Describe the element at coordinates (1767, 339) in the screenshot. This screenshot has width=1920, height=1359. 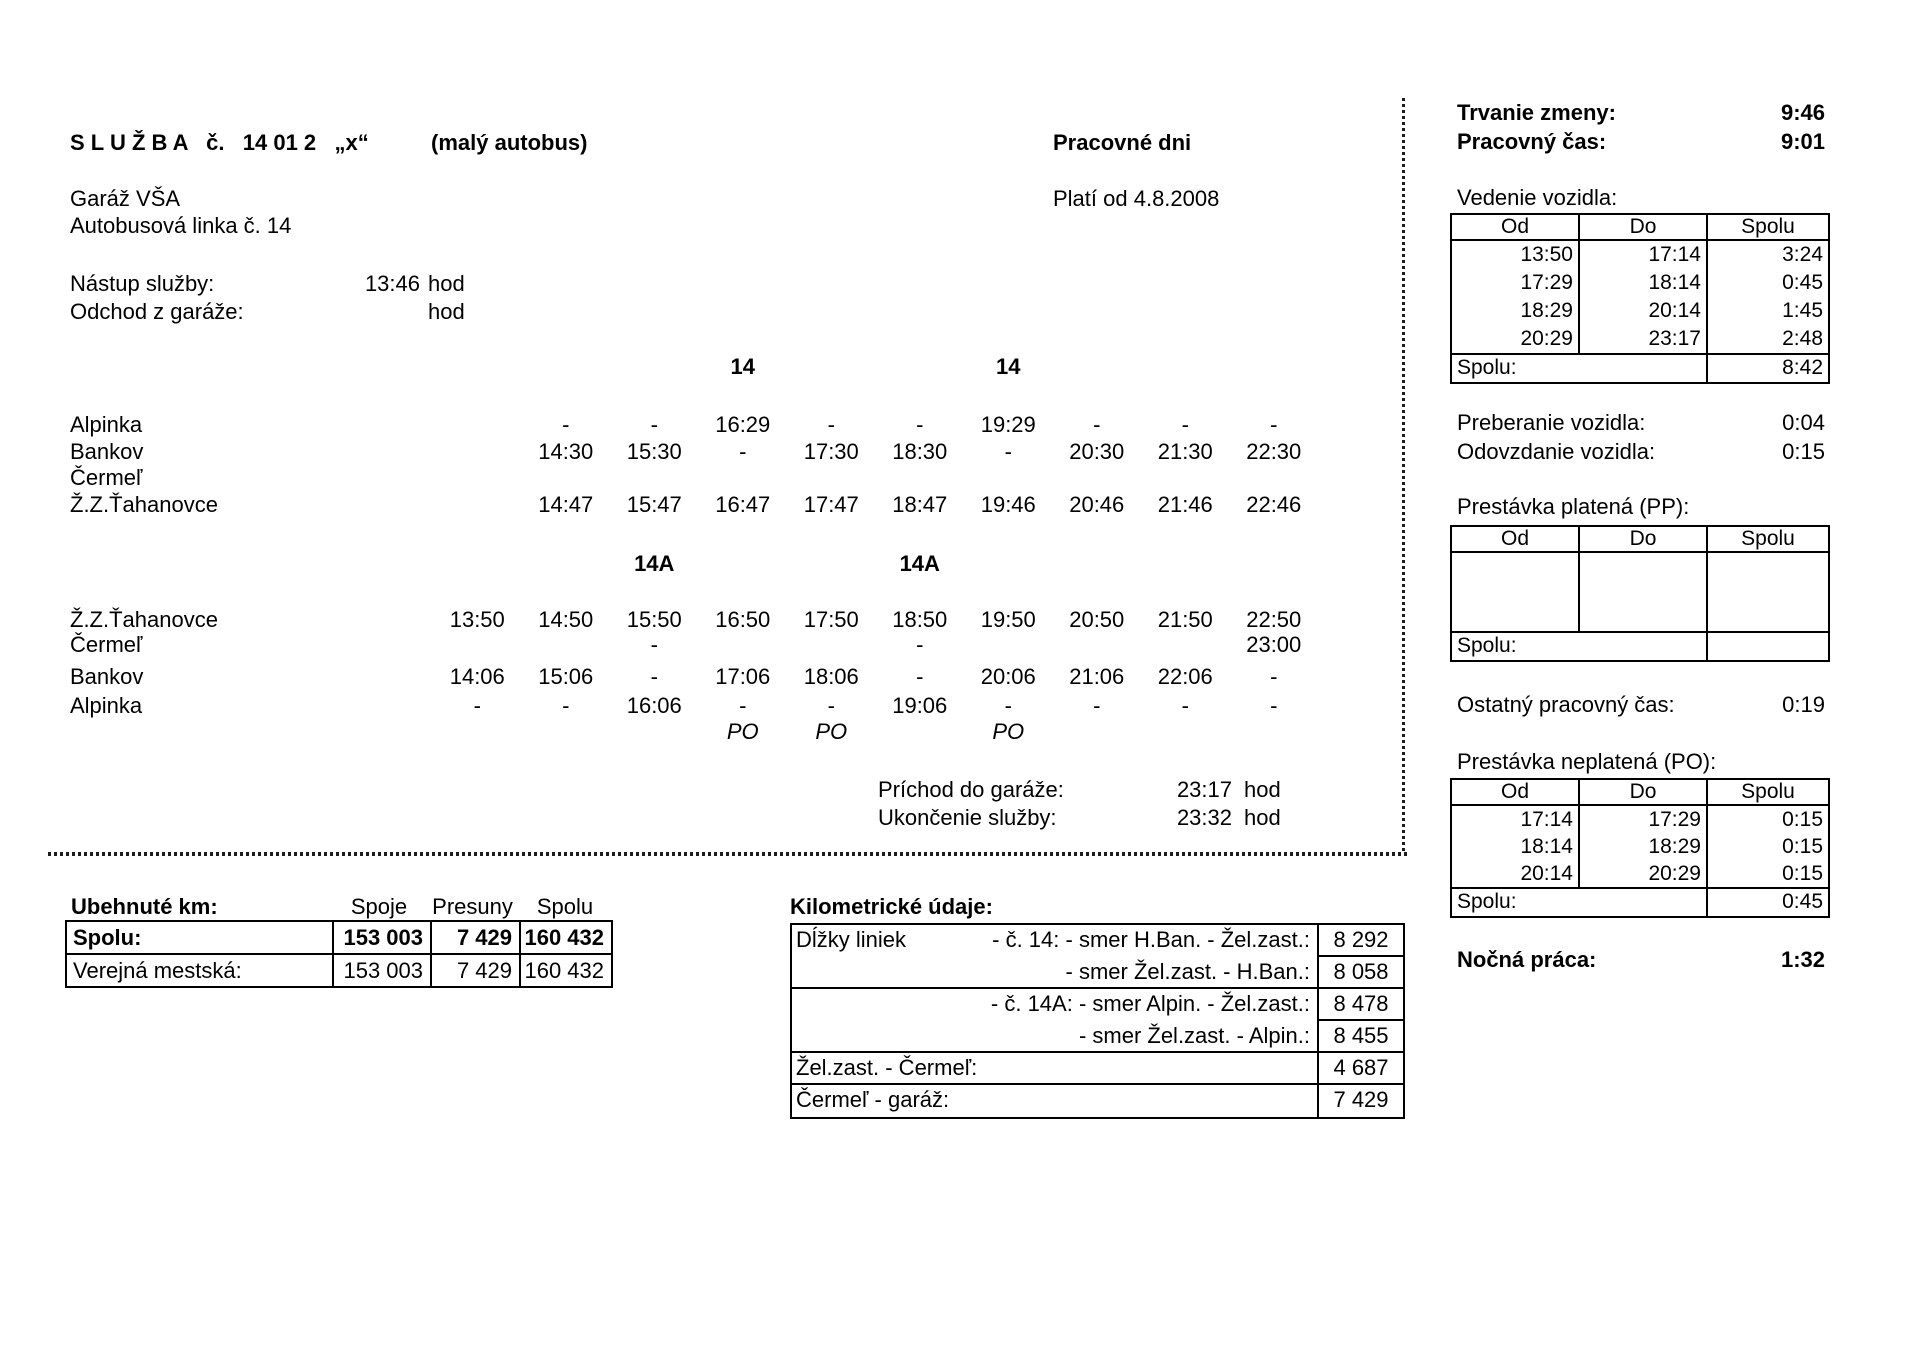
I see `time-cell: 2:48` at that location.